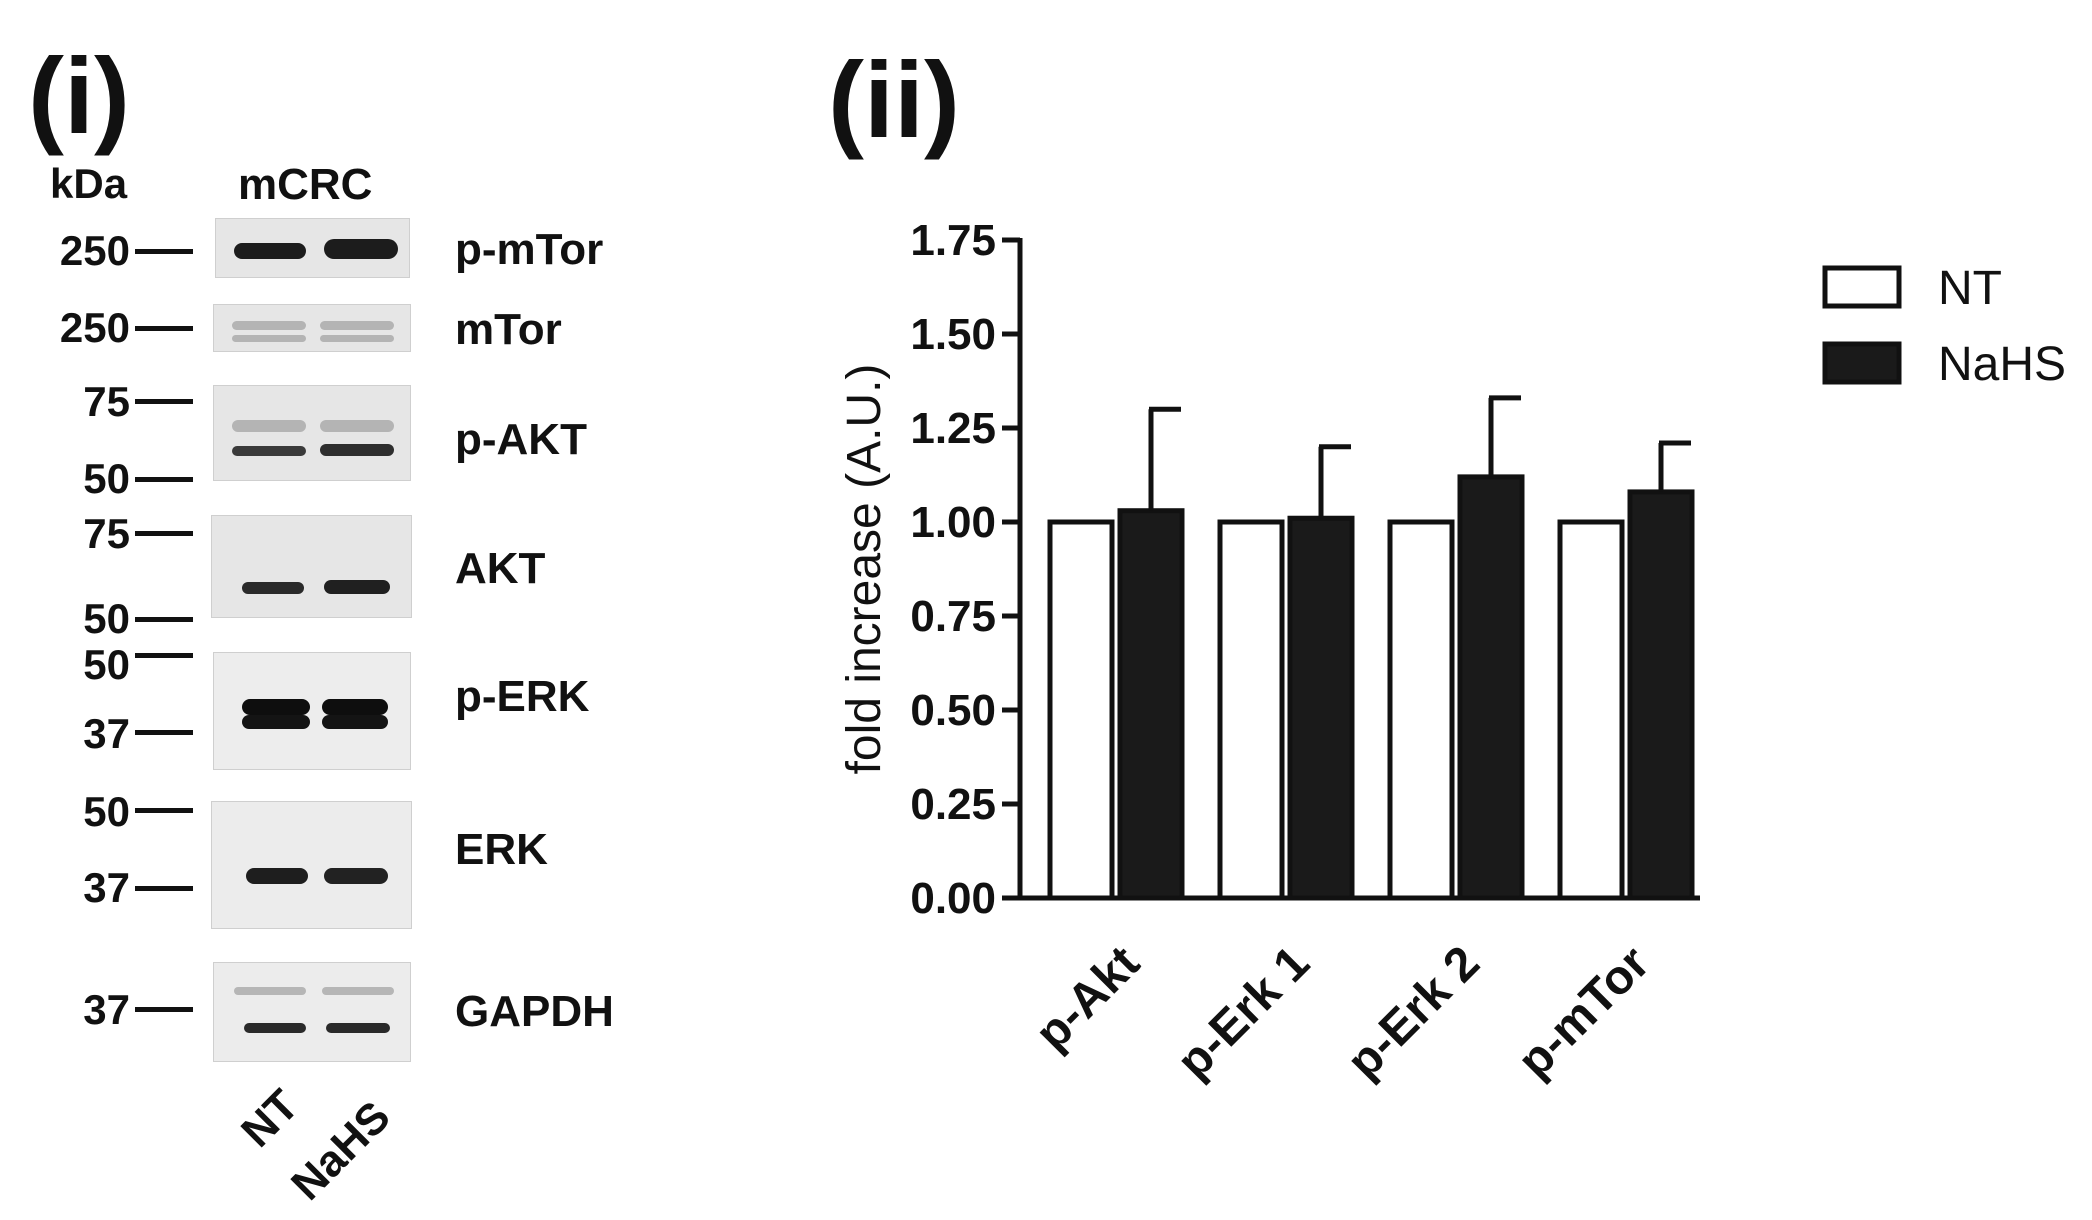 The image size is (2092, 1220). Describe the element at coordinates (501, 849) in the screenshot. I see `protein-label-erk: ERK` at that location.